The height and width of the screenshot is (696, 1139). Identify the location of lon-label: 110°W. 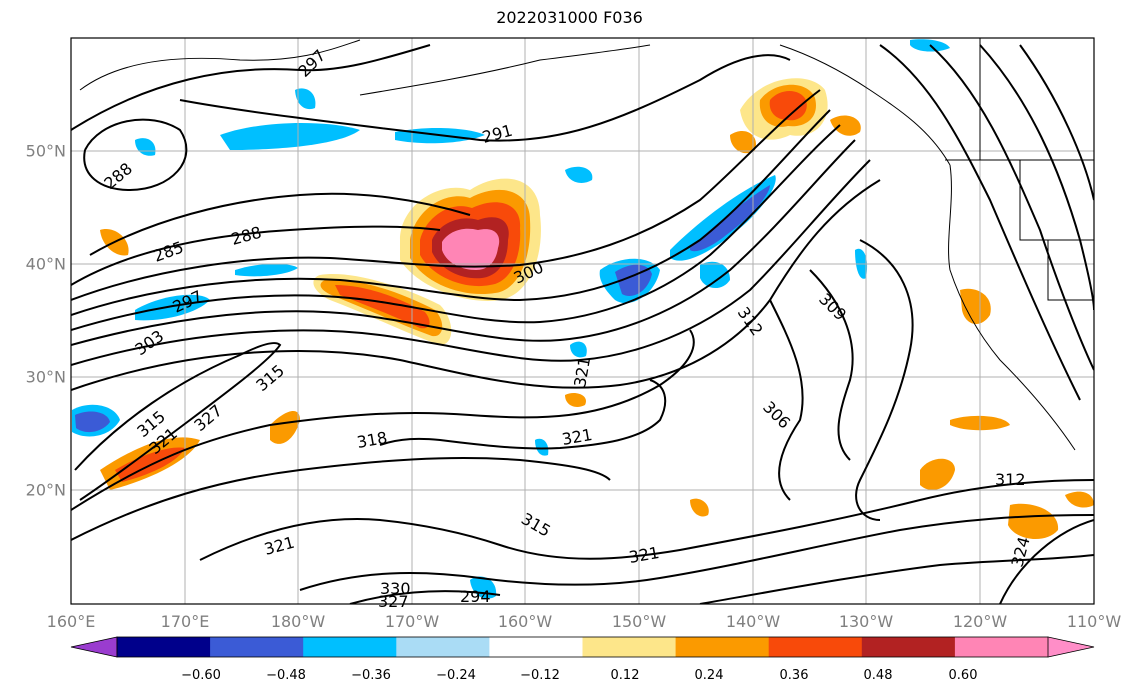
(1094, 621).